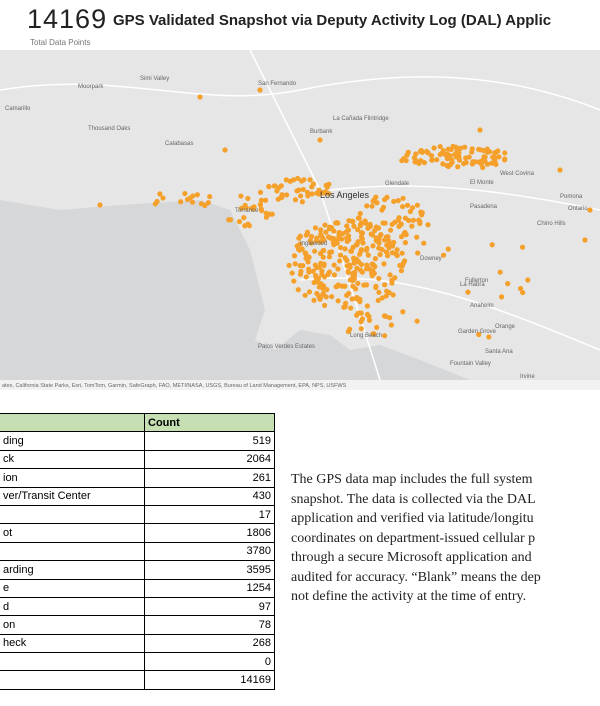  I want to click on table-cell: on, so click(72, 625).